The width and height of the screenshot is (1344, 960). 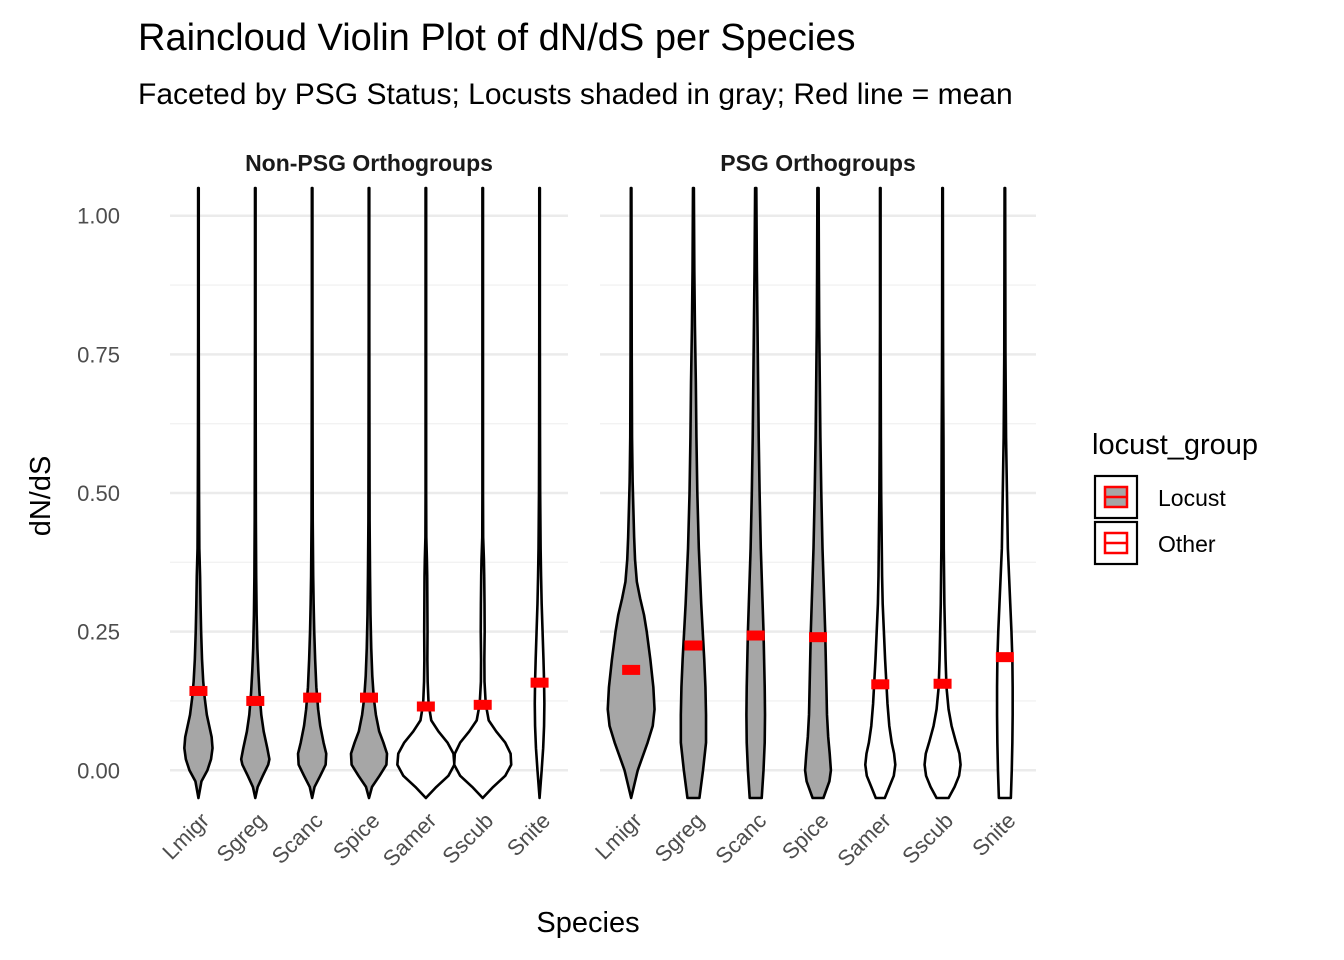 I want to click on legend: locust_group Locust Other, so click(x=1175, y=497).